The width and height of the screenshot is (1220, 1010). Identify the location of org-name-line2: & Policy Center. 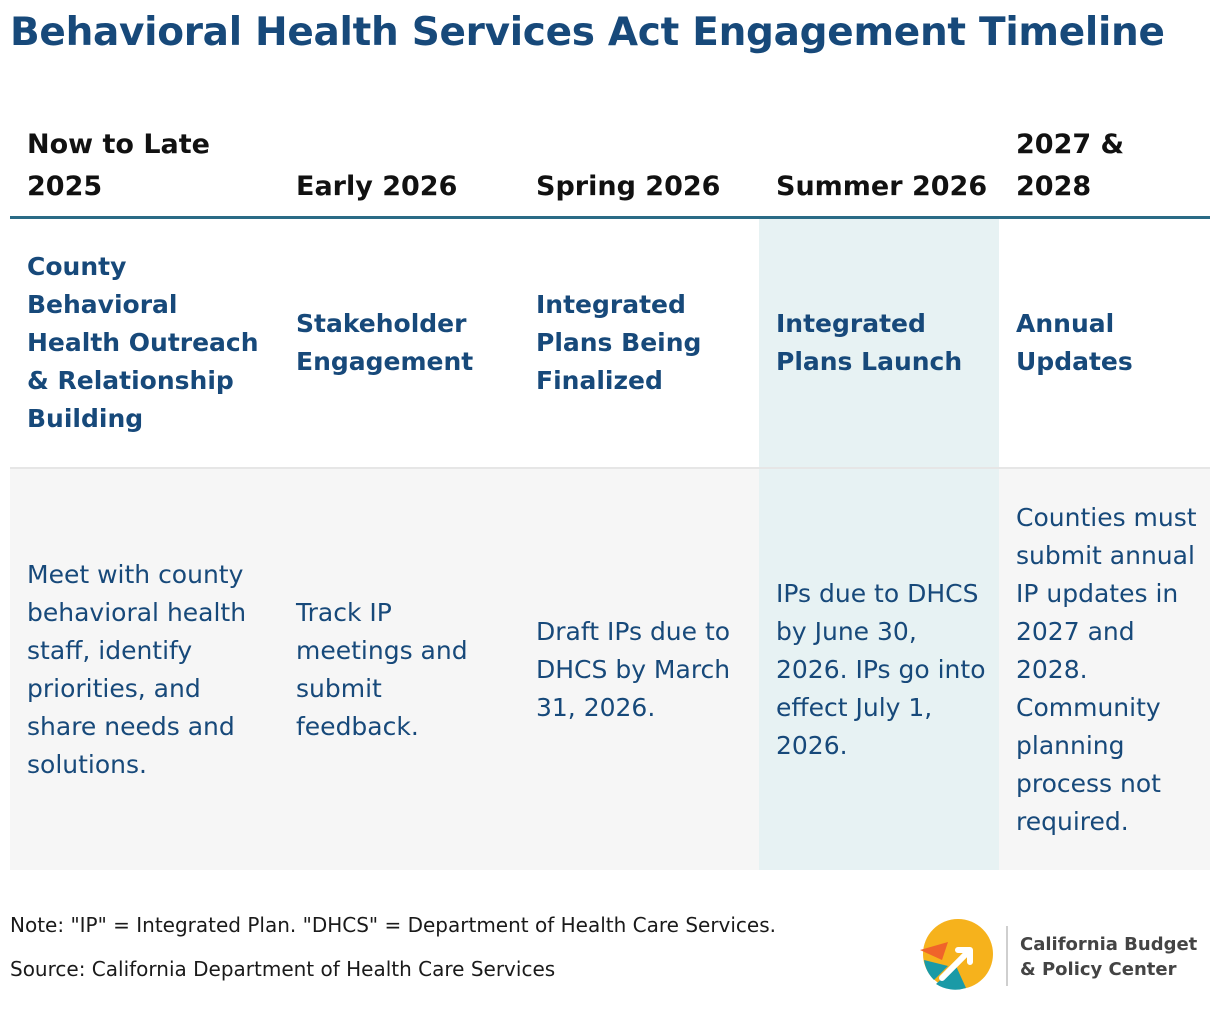
(1098, 969).